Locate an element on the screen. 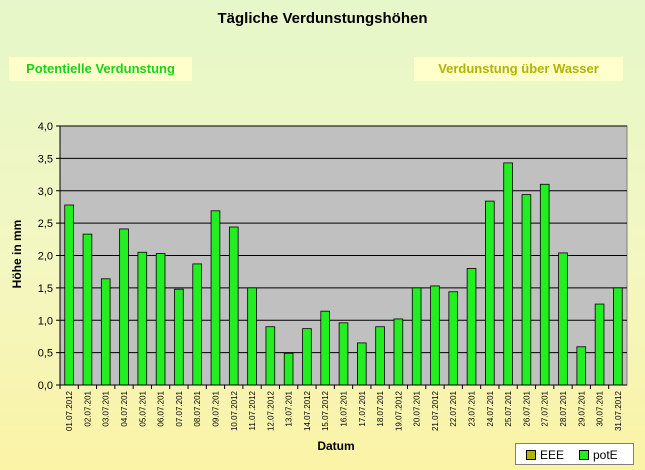 The width and height of the screenshot is (645, 470). y-tick-label: 3,0 is located at coordinates (45, 192).